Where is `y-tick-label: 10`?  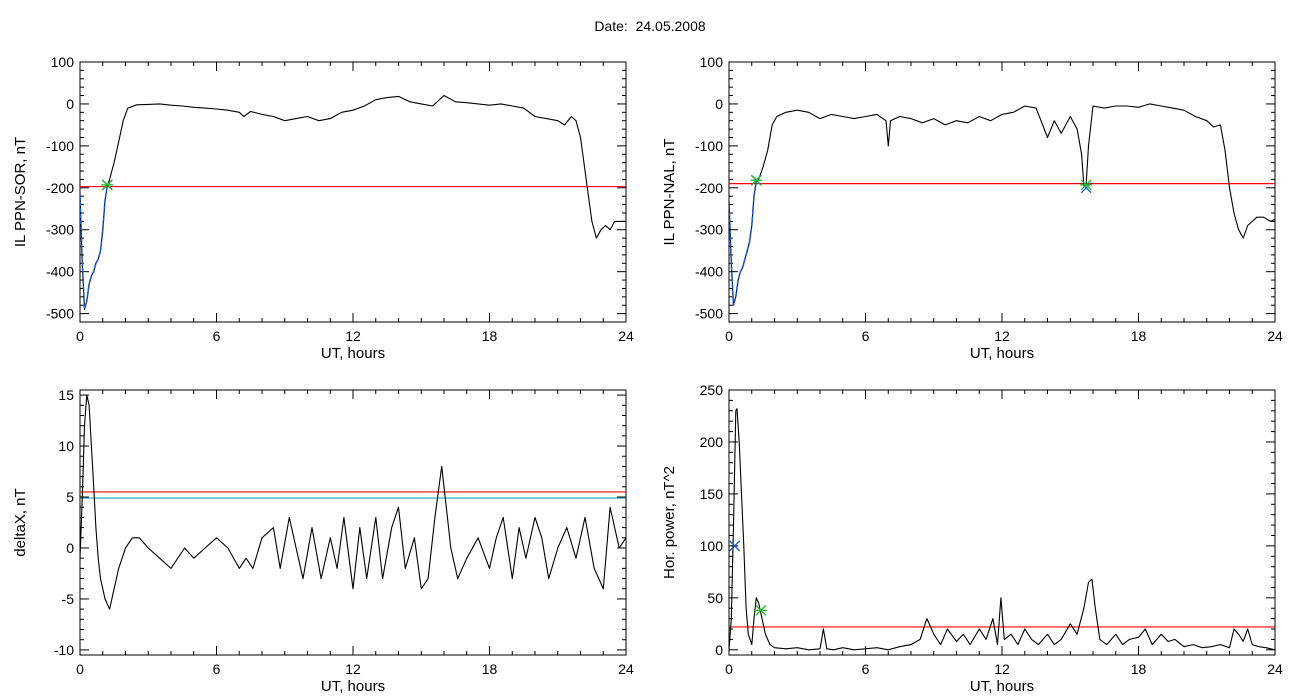 y-tick-label: 10 is located at coordinates (66, 446).